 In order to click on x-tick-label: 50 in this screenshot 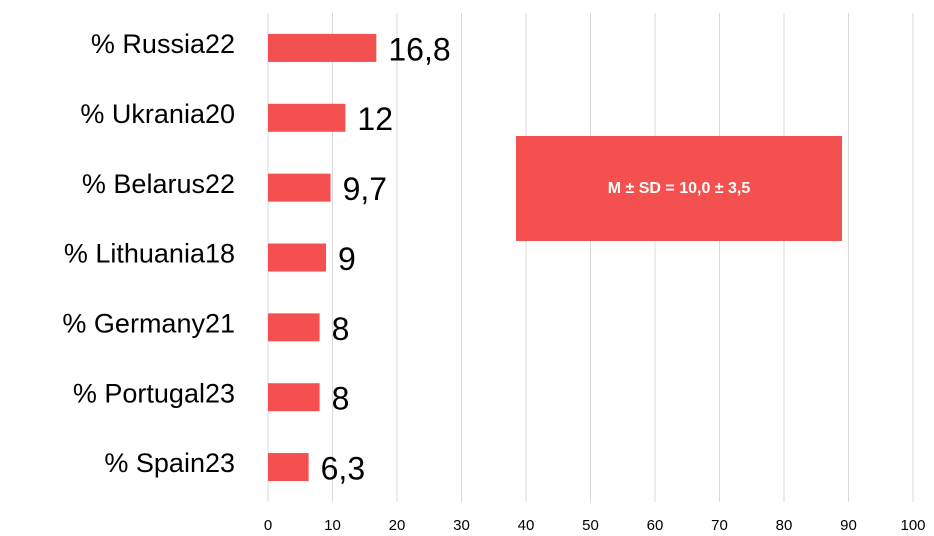, I will do `click(590, 525)`.